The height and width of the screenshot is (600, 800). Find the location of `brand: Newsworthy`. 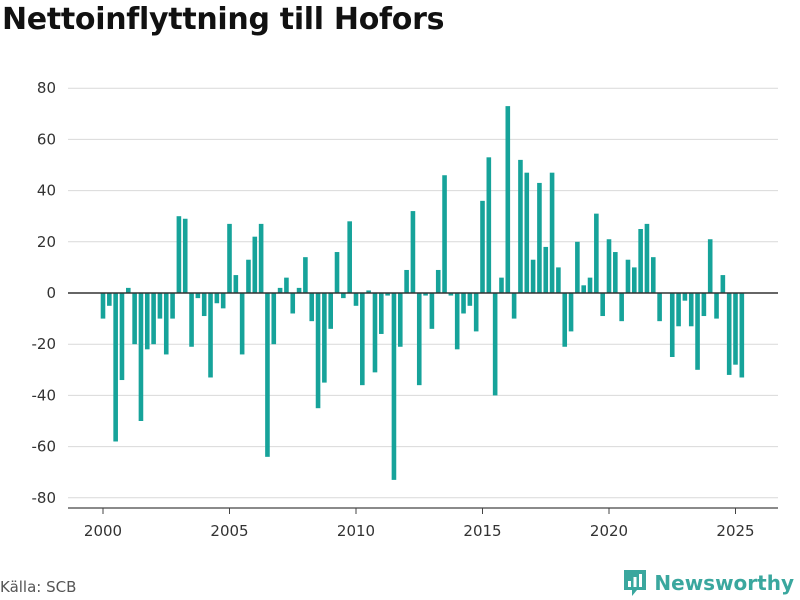

brand: Newsworthy is located at coordinates (708, 583).